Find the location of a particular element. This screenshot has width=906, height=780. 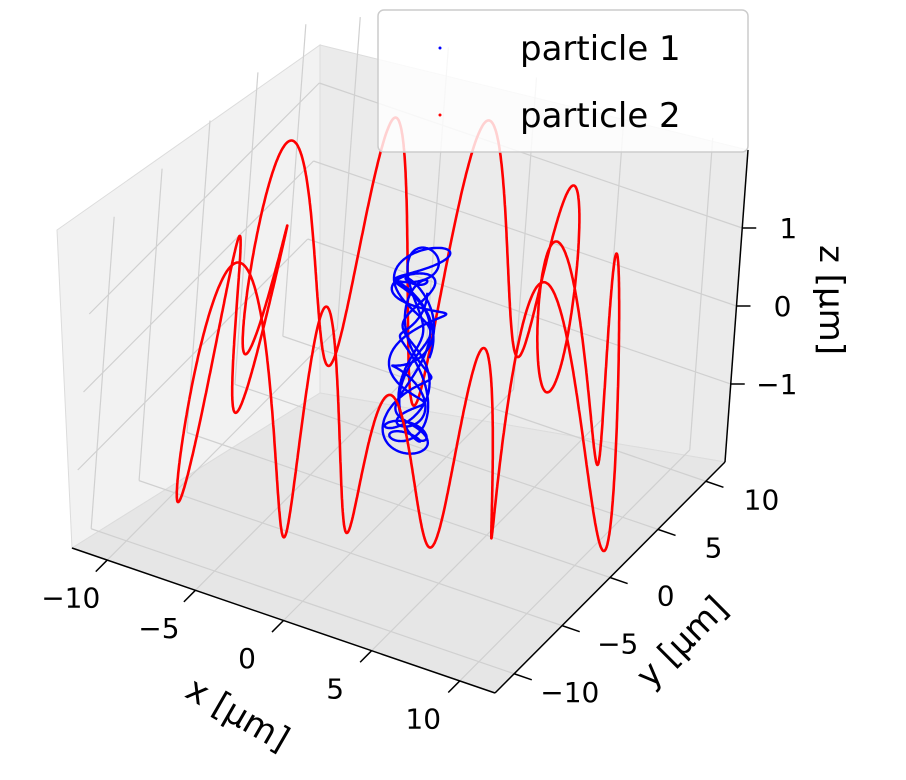

legend: particle 1 particle 2 is located at coordinates (563, 81).